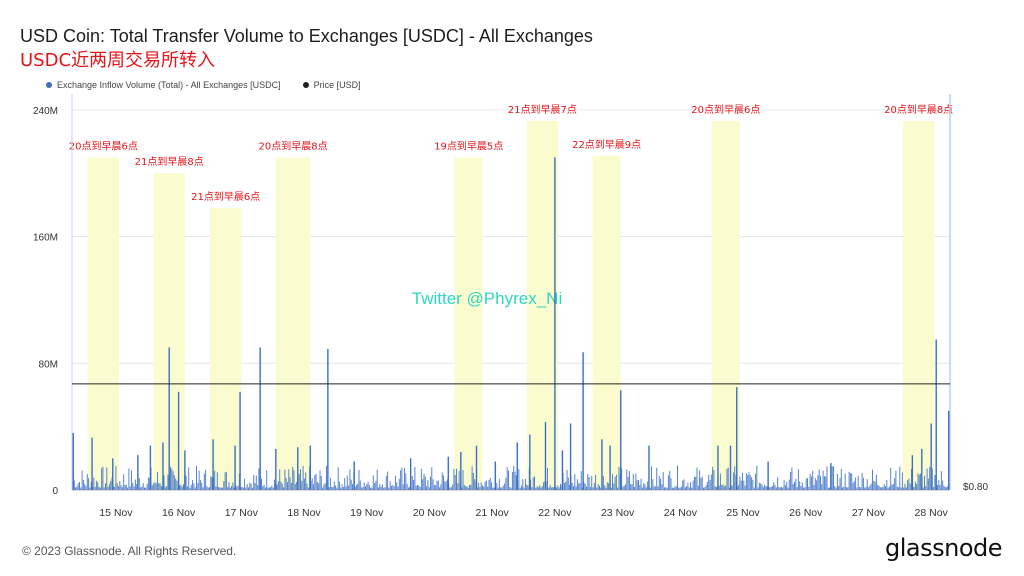  I want to click on x-tick-label: 28 Nov, so click(932, 513).